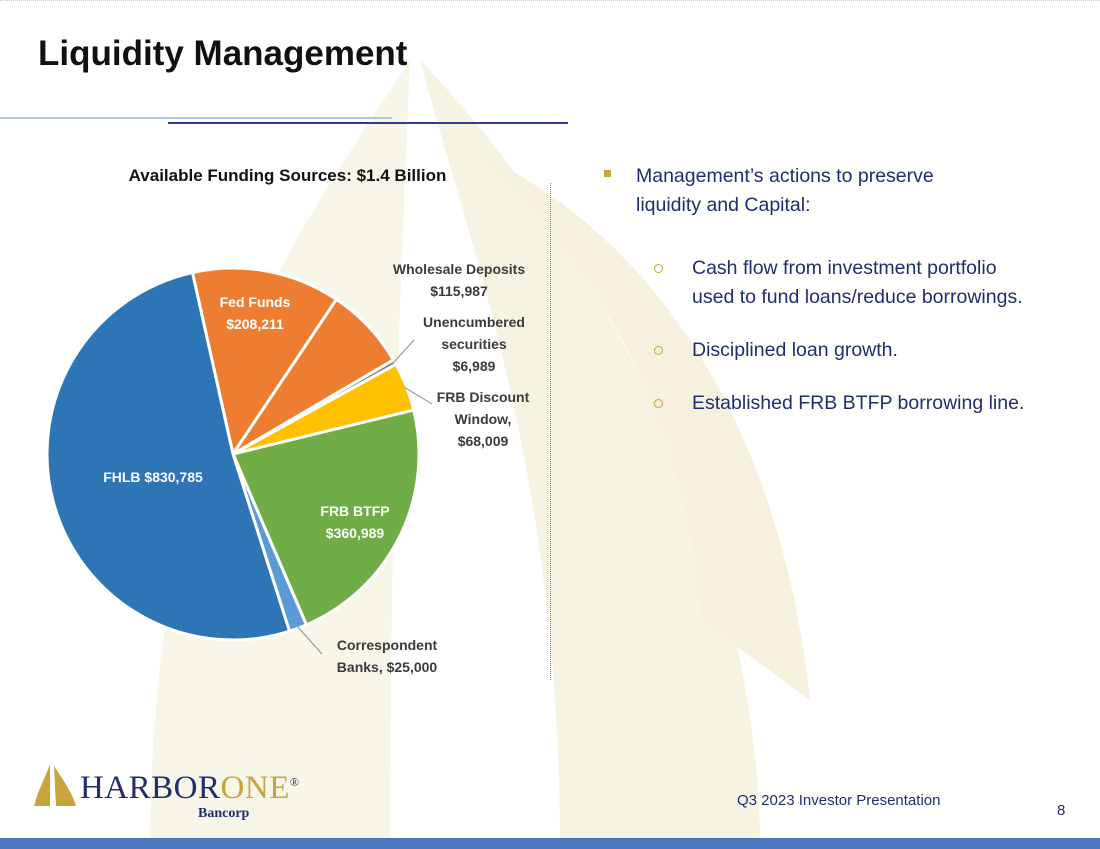  Describe the element at coordinates (1061, 810) in the screenshot. I see `page-number: 8` at that location.